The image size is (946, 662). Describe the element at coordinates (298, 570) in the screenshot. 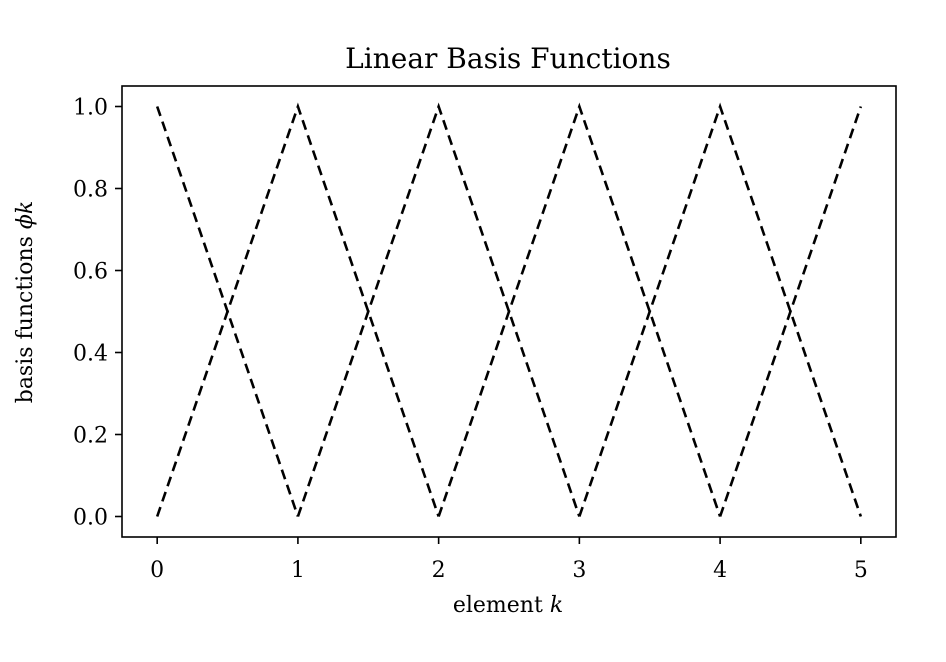

I see `x-tick-label: 1` at that location.